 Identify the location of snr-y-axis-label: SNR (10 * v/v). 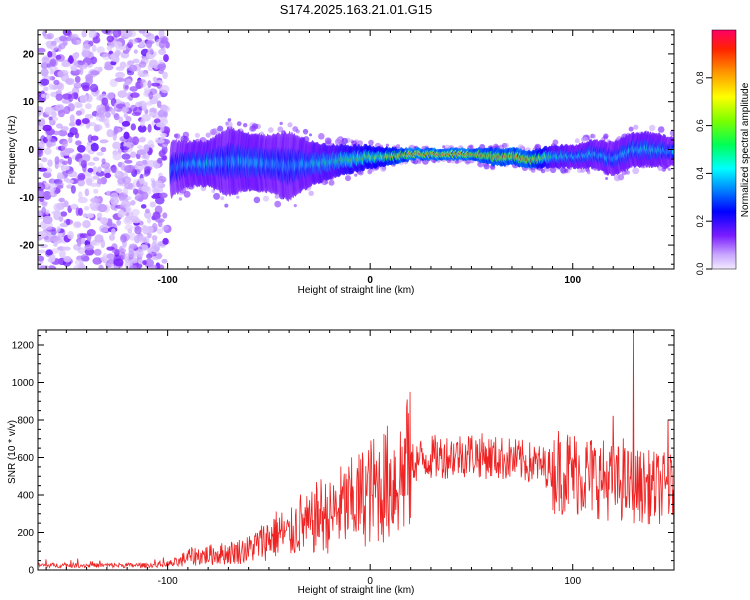
(12, 452).